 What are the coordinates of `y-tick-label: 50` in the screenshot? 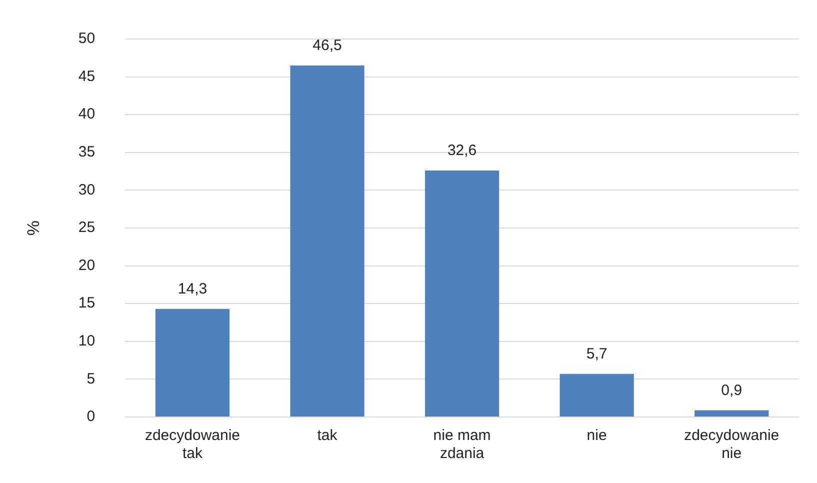 It's located at (87, 39).